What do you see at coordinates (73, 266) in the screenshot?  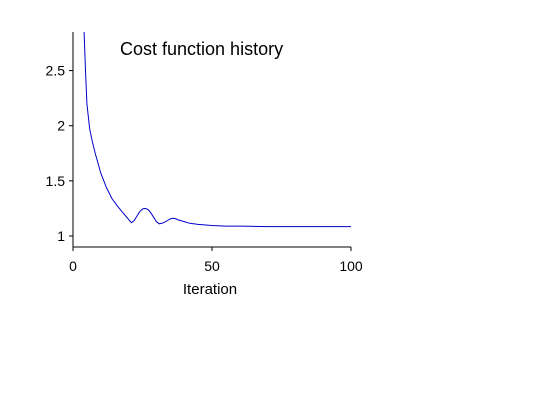 I see `x-tick-label: 0` at bounding box center [73, 266].